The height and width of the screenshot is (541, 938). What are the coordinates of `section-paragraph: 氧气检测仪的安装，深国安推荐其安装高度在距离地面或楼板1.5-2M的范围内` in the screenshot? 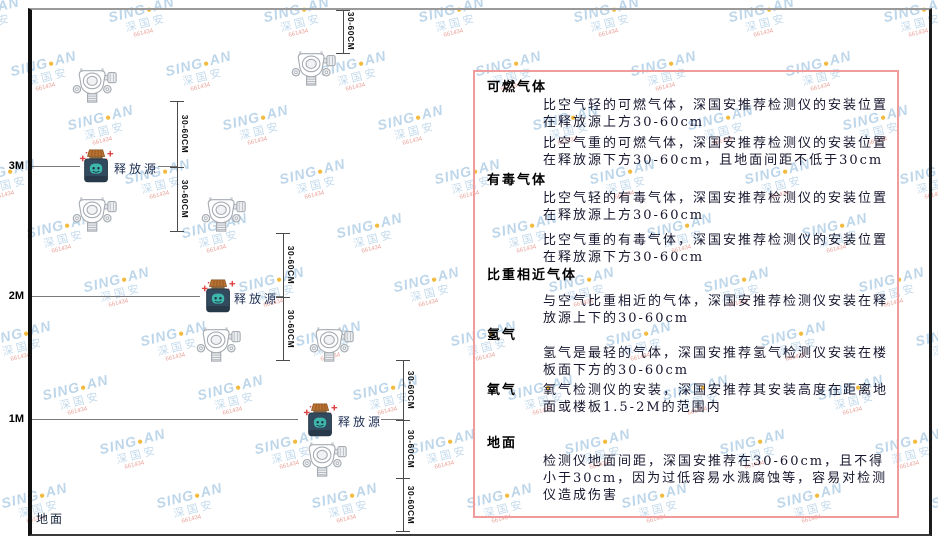 It's located at (716, 399).